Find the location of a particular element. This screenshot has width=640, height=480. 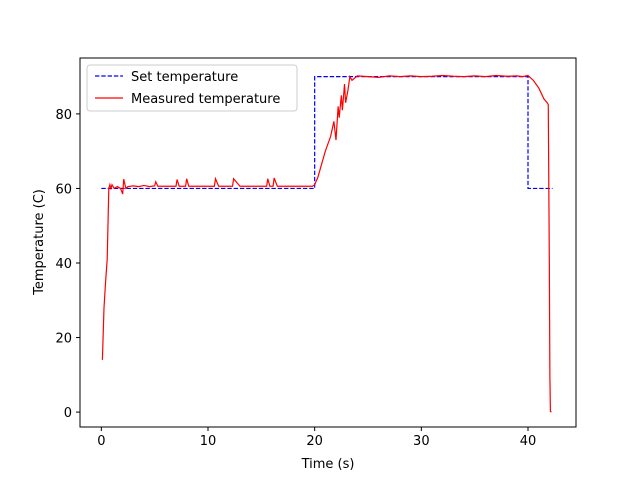

legend-label-set-temperature: Set temperature is located at coordinates (184, 77).